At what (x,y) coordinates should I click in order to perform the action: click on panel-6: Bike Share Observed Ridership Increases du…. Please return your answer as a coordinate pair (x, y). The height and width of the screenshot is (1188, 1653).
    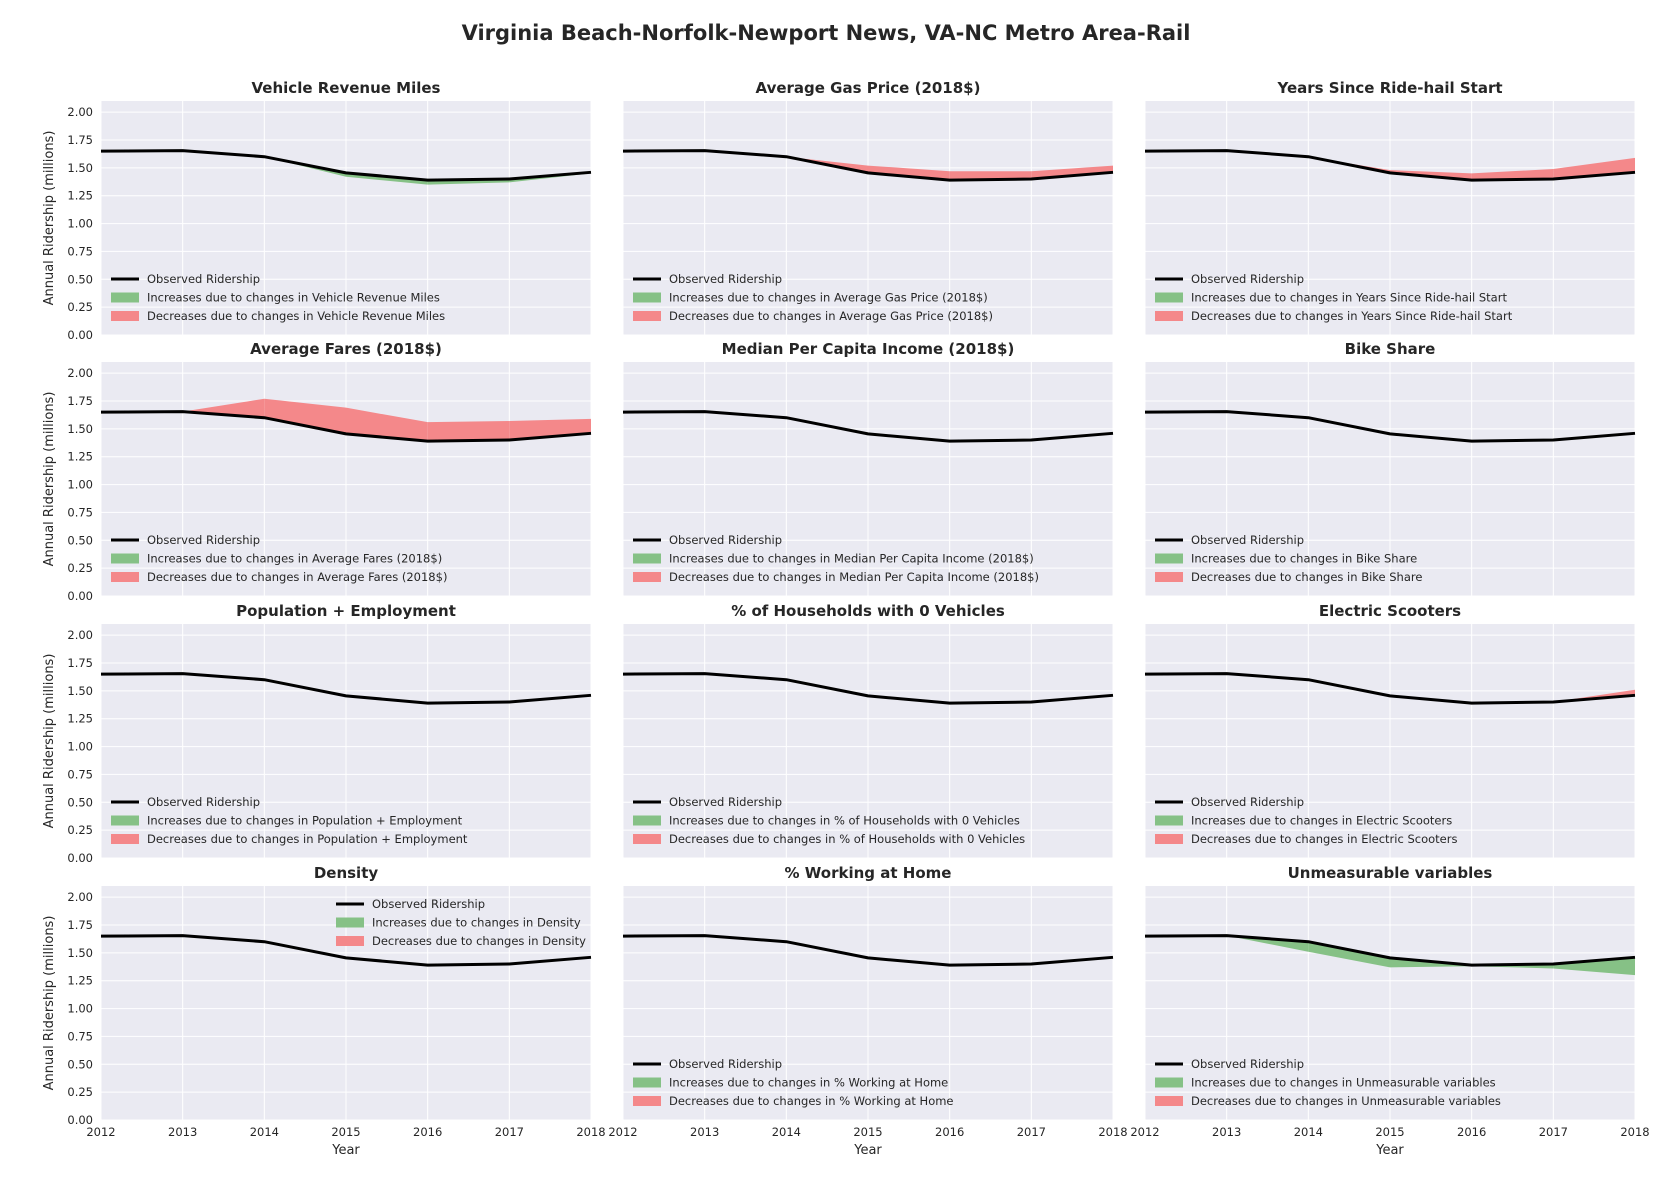
    Looking at the image, I should click on (1390, 468).